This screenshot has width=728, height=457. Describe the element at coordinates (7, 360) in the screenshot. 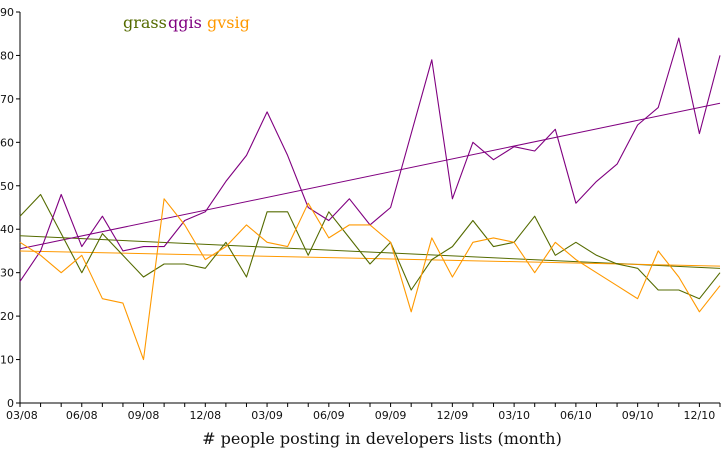

I see `y-tick-label: 10` at that location.